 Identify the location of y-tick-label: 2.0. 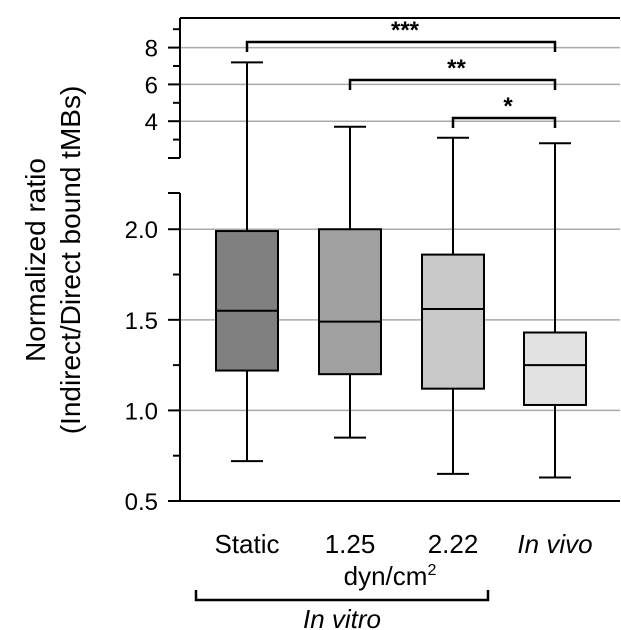
(141, 230).